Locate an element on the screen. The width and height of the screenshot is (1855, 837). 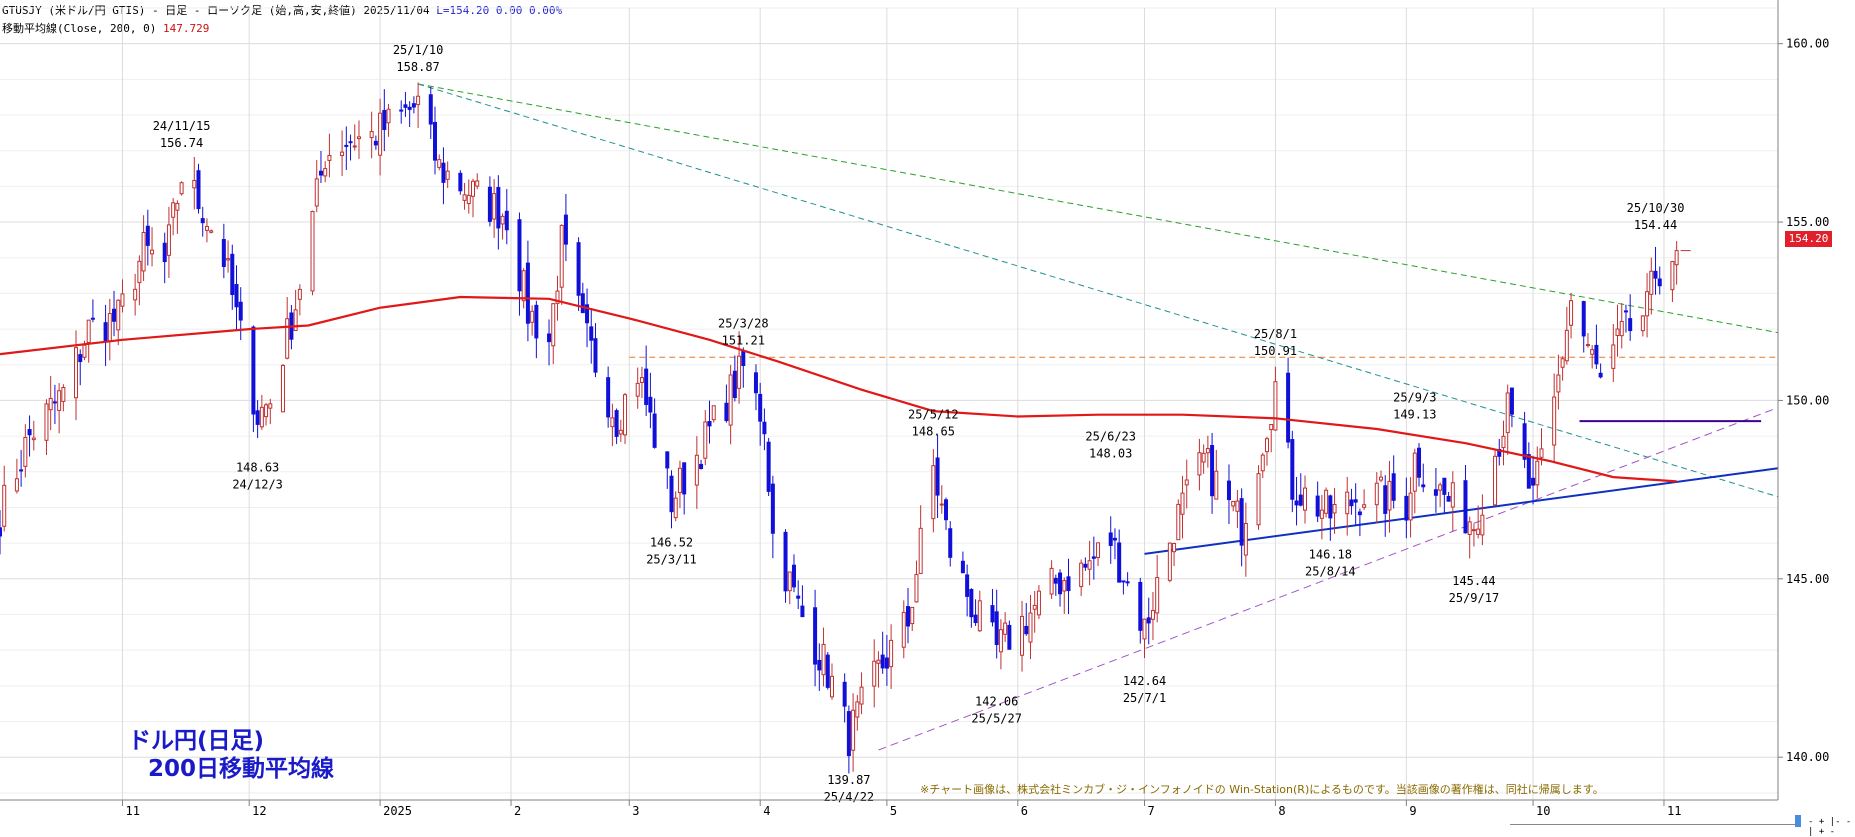
swing-annotation: 142.06 25/5/27 is located at coordinates (996, 710).